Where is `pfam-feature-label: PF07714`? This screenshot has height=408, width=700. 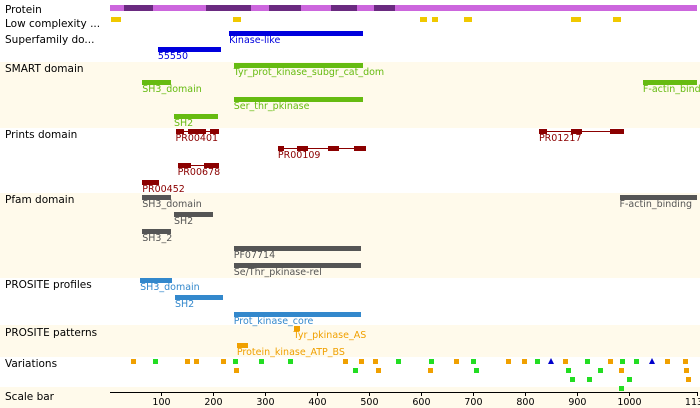
pfam-feature-label: PF07714 is located at coordinates (254, 255).